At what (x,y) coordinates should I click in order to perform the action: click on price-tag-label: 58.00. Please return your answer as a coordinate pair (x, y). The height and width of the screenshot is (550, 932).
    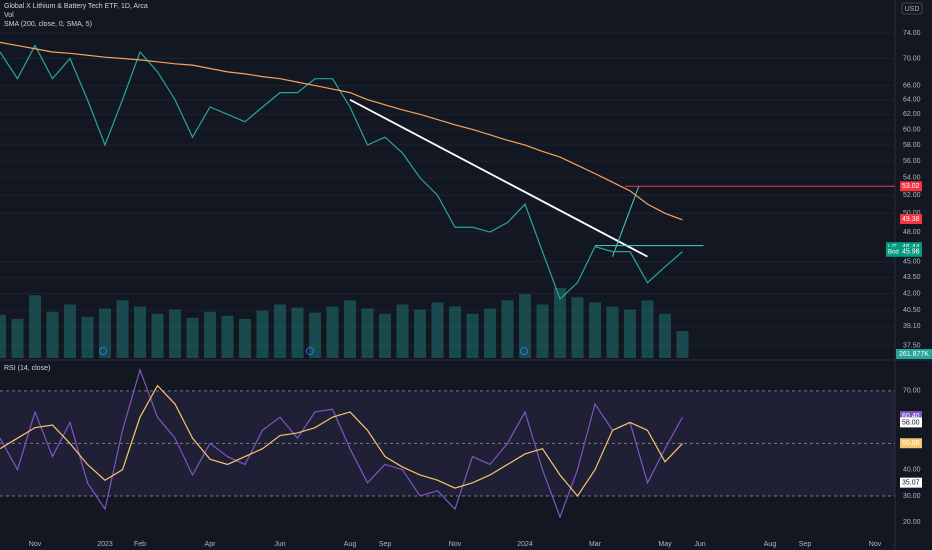
    Looking at the image, I should click on (911, 422).